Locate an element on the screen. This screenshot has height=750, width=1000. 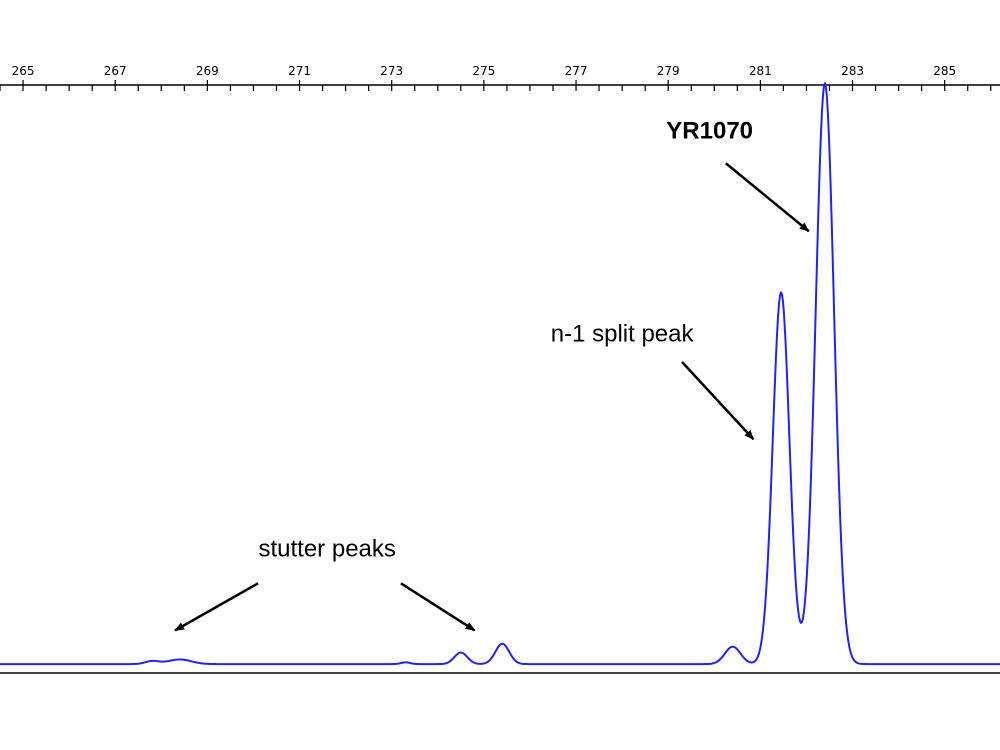
x-tick-label: 279 is located at coordinates (668, 71).